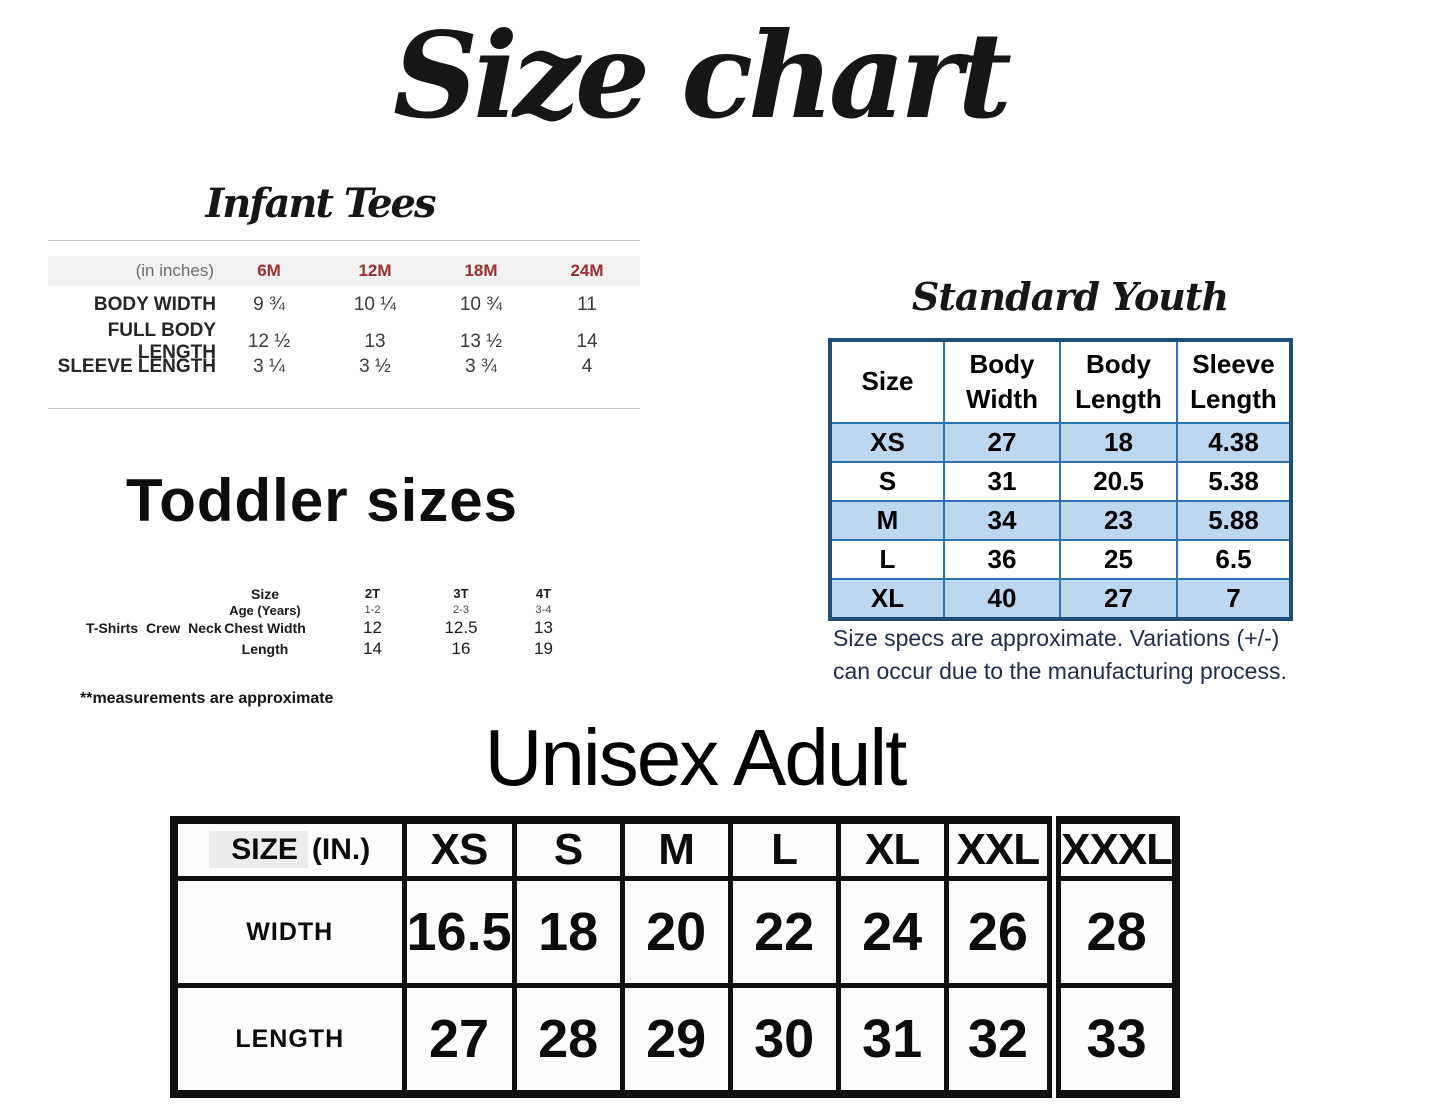 Image resolution: width=1445 pixels, height=1117 pixels. What do you see at coordinates (461, 610) in the screenshot?
I see `toddler-cell: 2-3` at bounding box center [461, 610].